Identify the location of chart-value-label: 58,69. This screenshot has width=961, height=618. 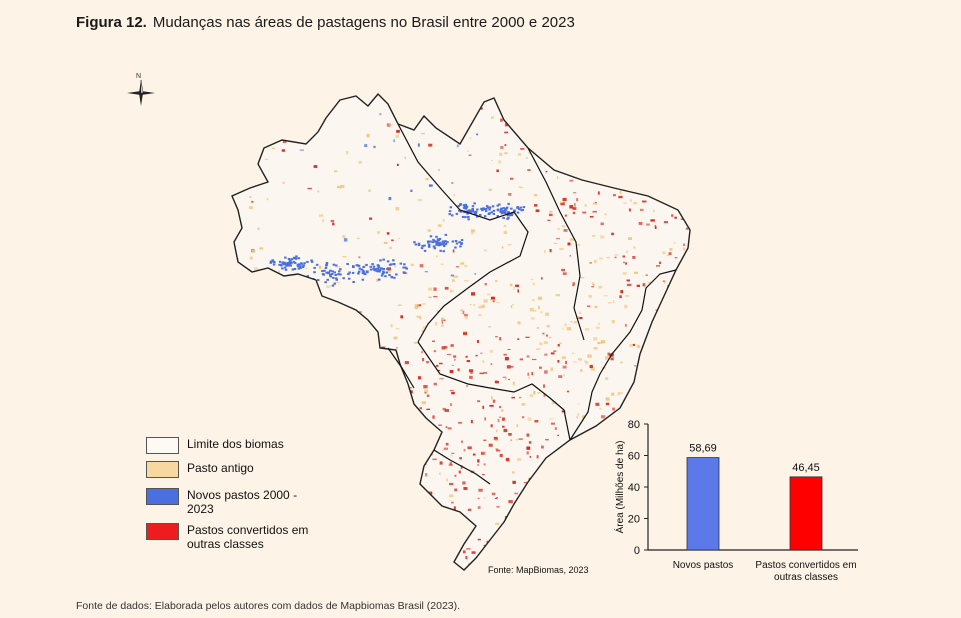
(703, 449).